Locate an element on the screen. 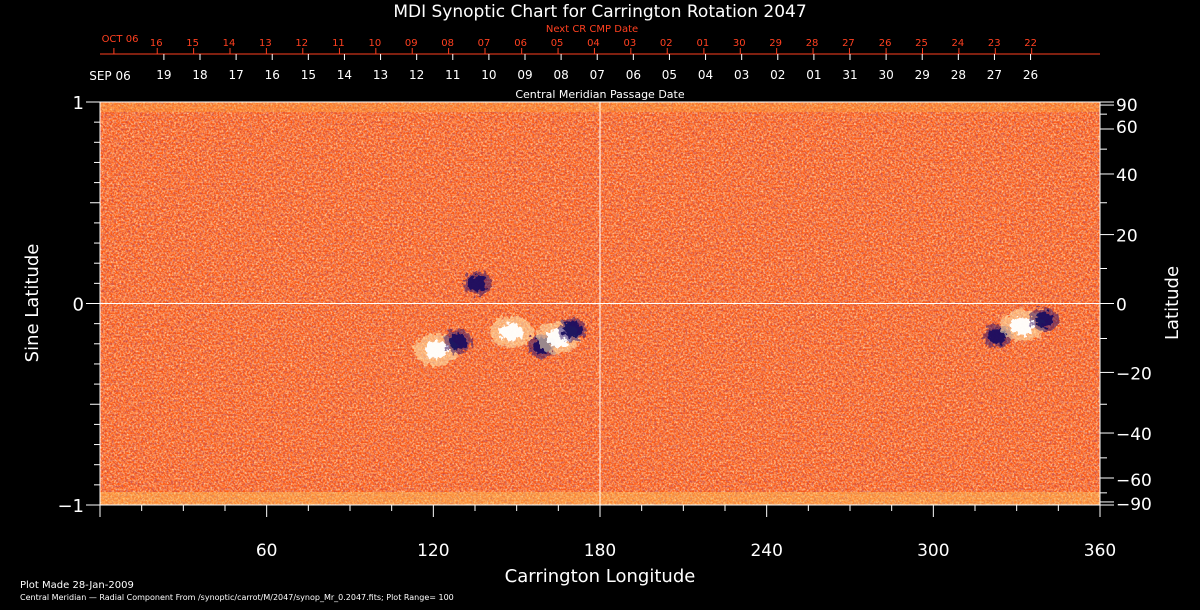  top-axis-date-label: 07 is located at coordinates (484, 43).